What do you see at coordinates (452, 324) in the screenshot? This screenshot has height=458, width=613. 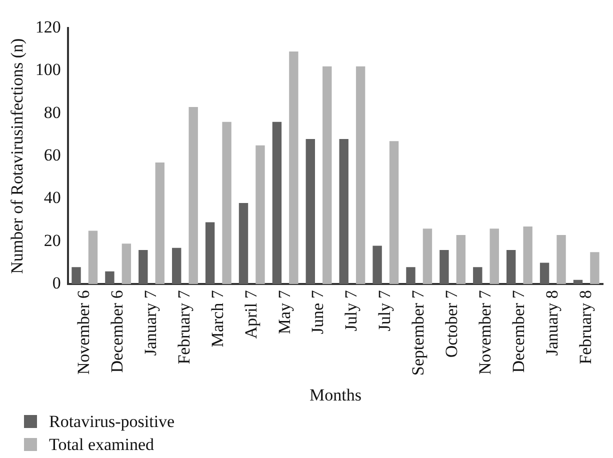 I see `x-tick-label: October 7` at bounding box center [452, 324].